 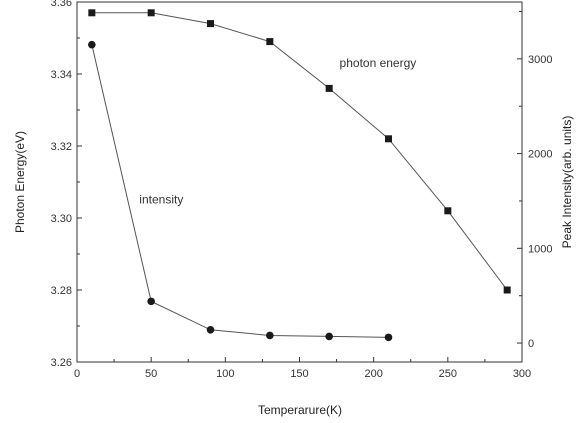 What do you see at coordinates (567, 182) in the screenshot?
I see `y-right-axis-title: Peak Intensity(arb. units)` at bounding box center [567, 182].